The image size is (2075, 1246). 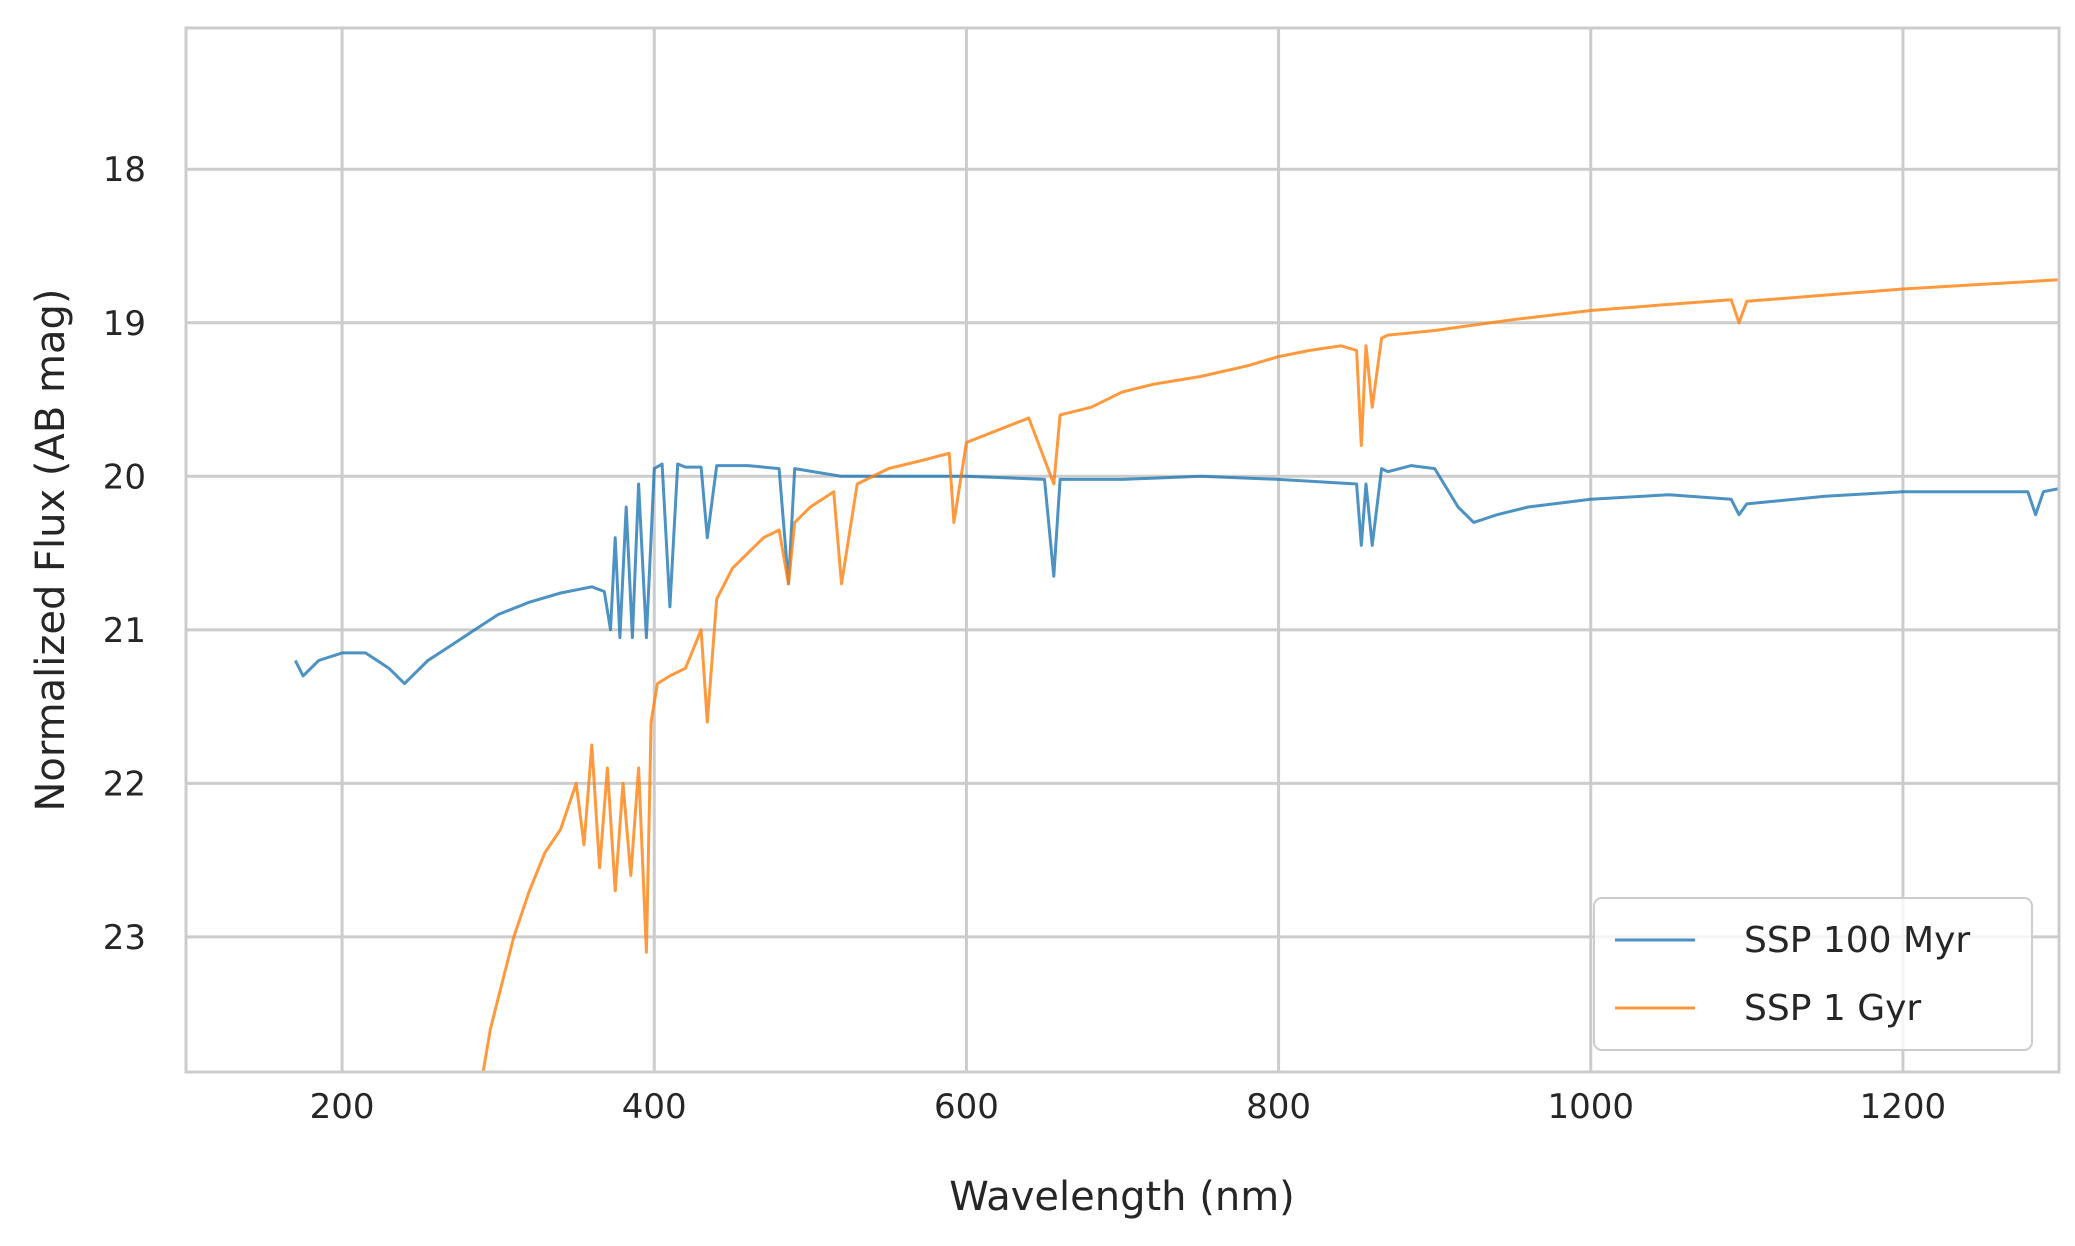 I want to click on x-tick-label: 1200, so click(x=1903, y=1107).